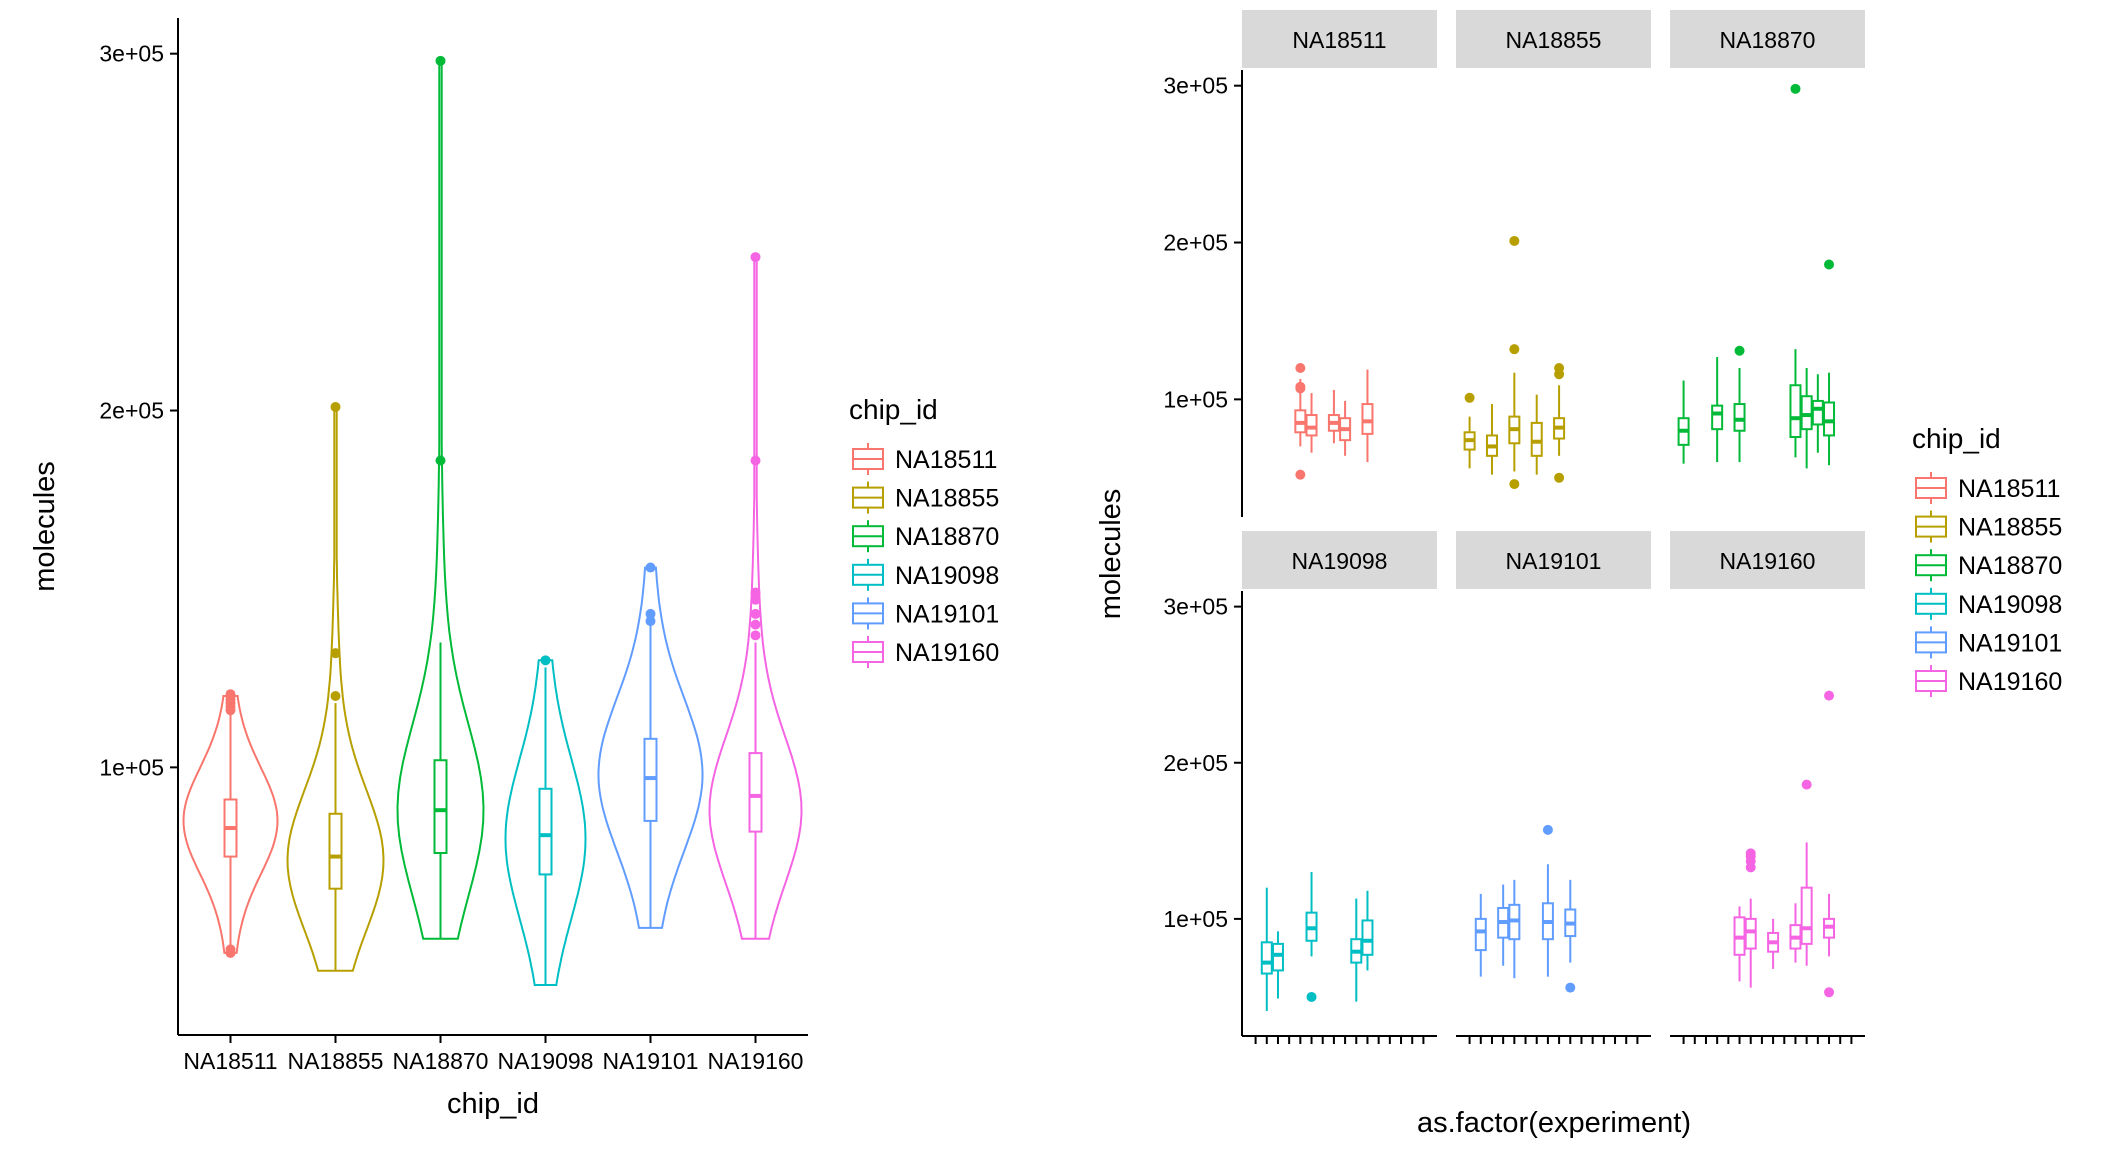  Describe the element at coordinates (947, 653) in the screenshot. I see `legend-label: NA19160` at that location.